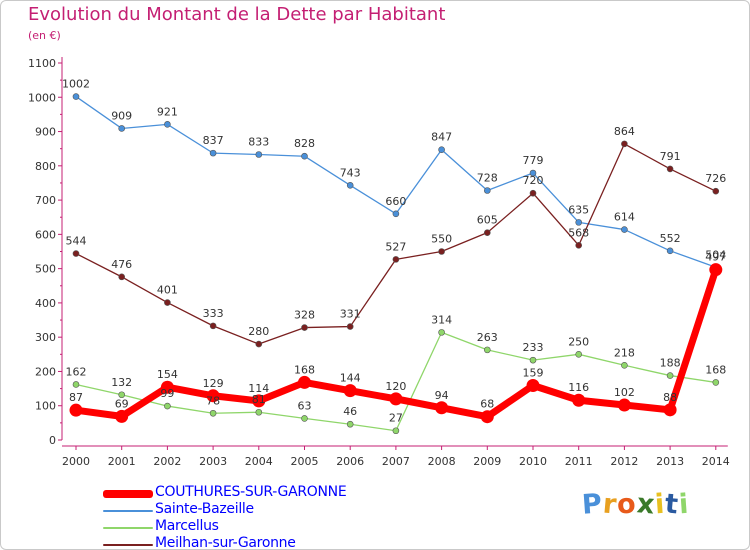 This screenshot has height=550, width=750. Describe the element at coordinates (715, 254) in the screenshot. I see `data-label: 504` at that location.